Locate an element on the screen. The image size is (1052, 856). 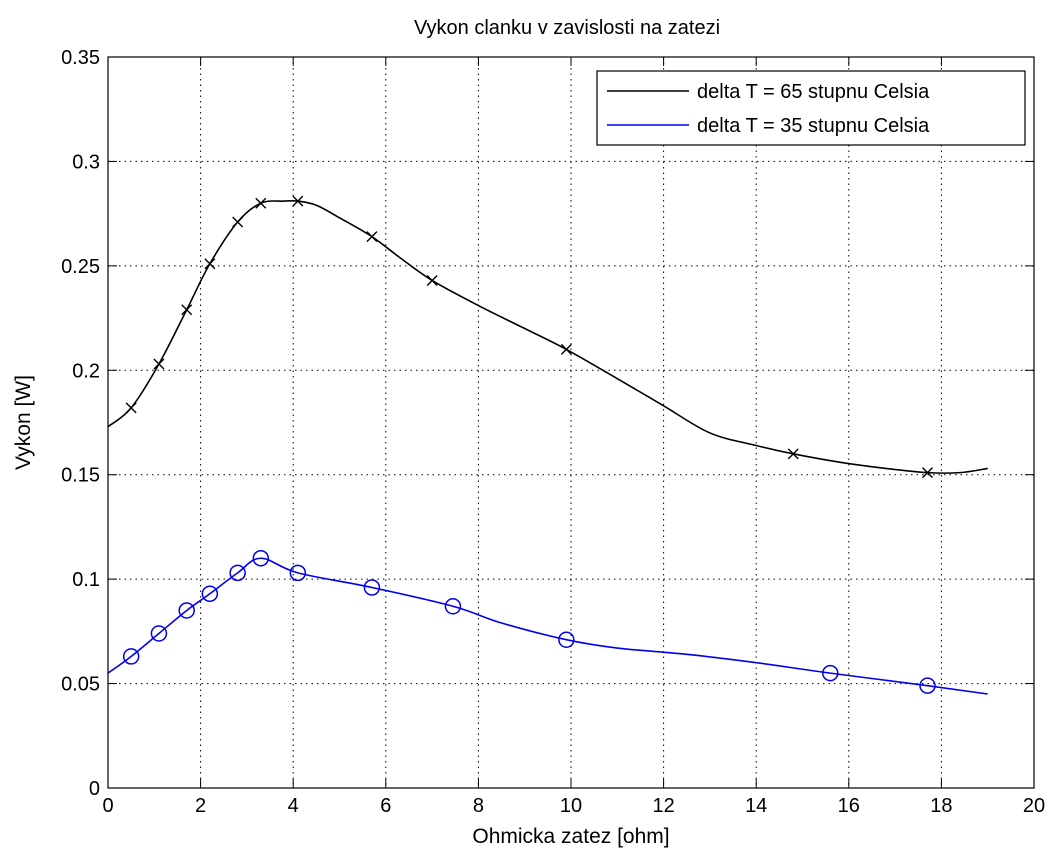
x-tick-label: 12 is located at coordinates (663, 806).